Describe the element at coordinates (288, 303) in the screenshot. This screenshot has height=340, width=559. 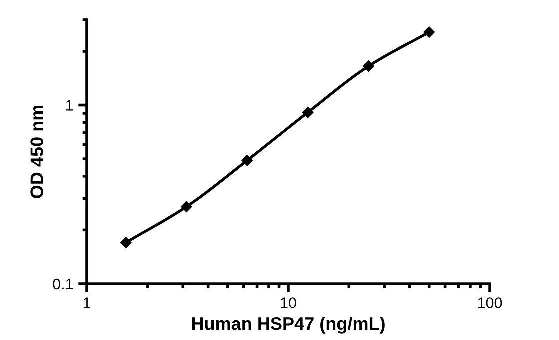
I see `x-tick-label: 10` at that location.